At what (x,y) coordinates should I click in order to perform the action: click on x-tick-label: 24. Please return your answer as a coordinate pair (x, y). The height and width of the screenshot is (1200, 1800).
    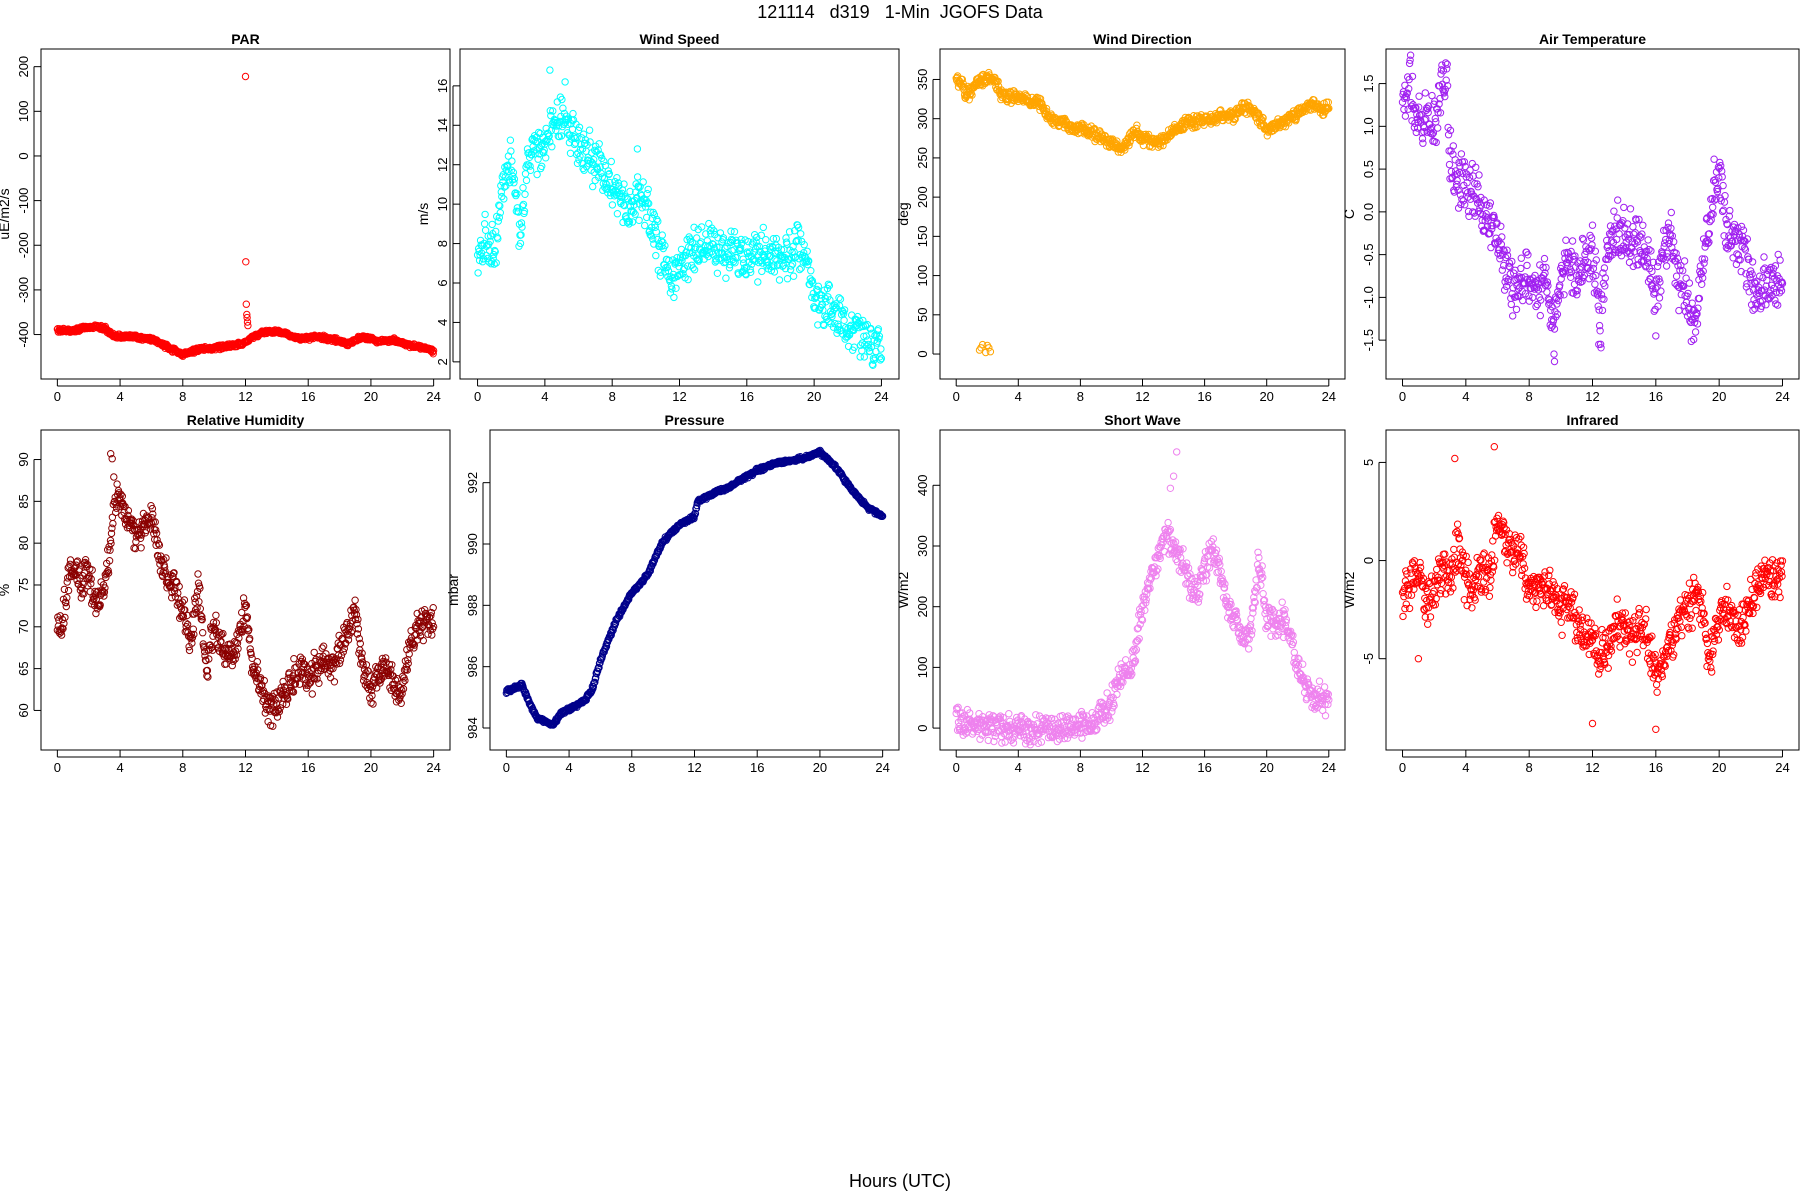
    Looking at the image, I should click on (881, 396).